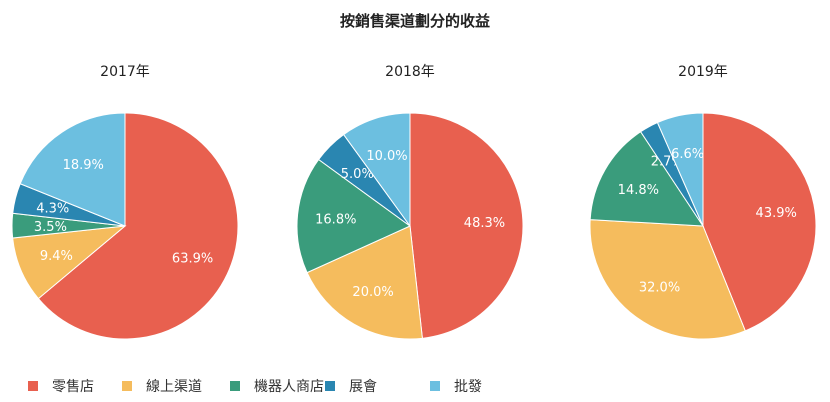  What do you see at coordinates (357, 174) in the screenshot?
I see `data-label: 5.0%` at bounding box center [357, 174].